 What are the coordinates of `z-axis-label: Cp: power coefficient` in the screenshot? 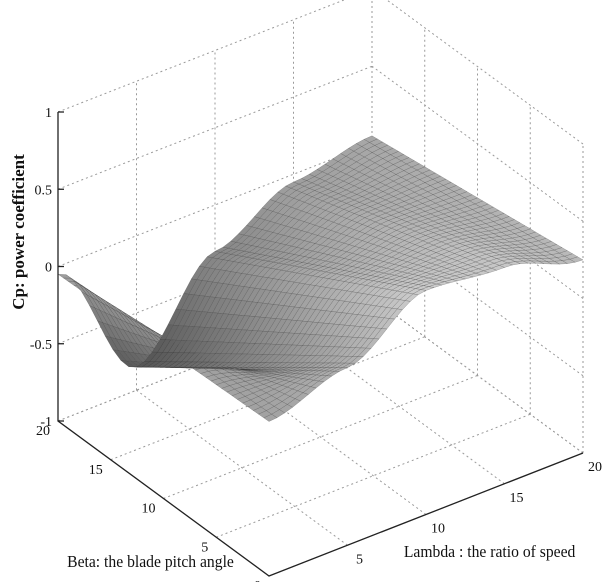 It's located at (18, 232).